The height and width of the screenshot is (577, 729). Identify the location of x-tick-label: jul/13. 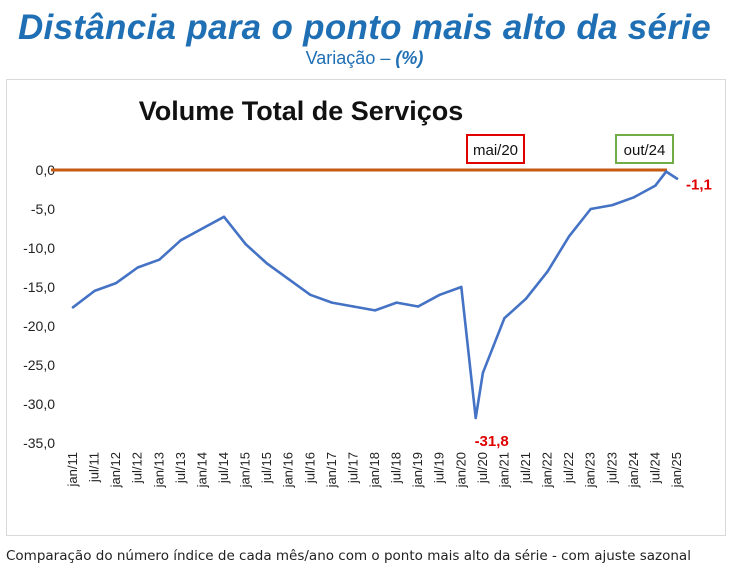
(180, 468).